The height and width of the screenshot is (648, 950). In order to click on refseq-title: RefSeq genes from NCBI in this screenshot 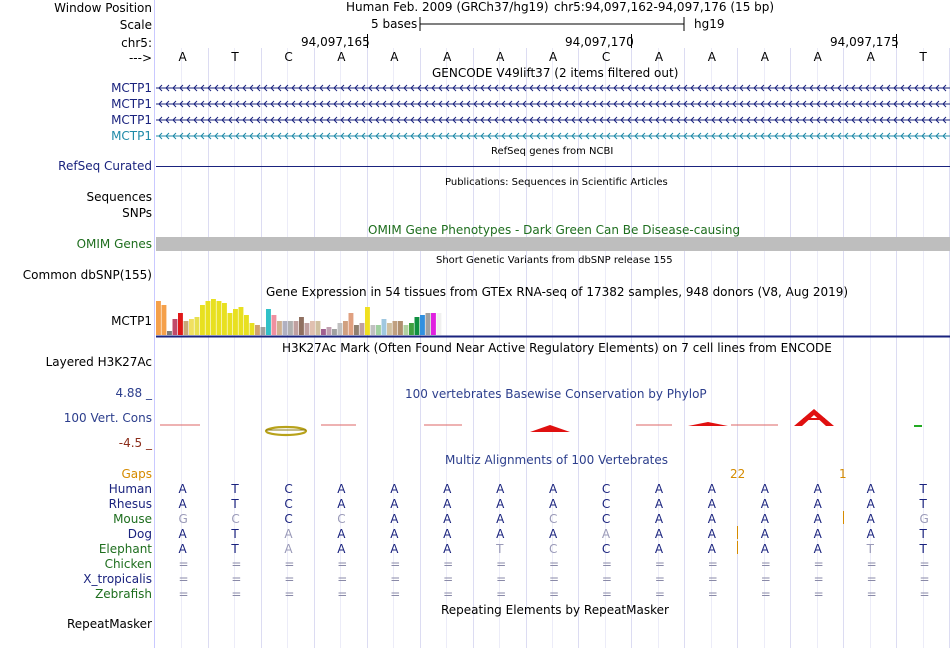, I will do `click(552, 151)`.